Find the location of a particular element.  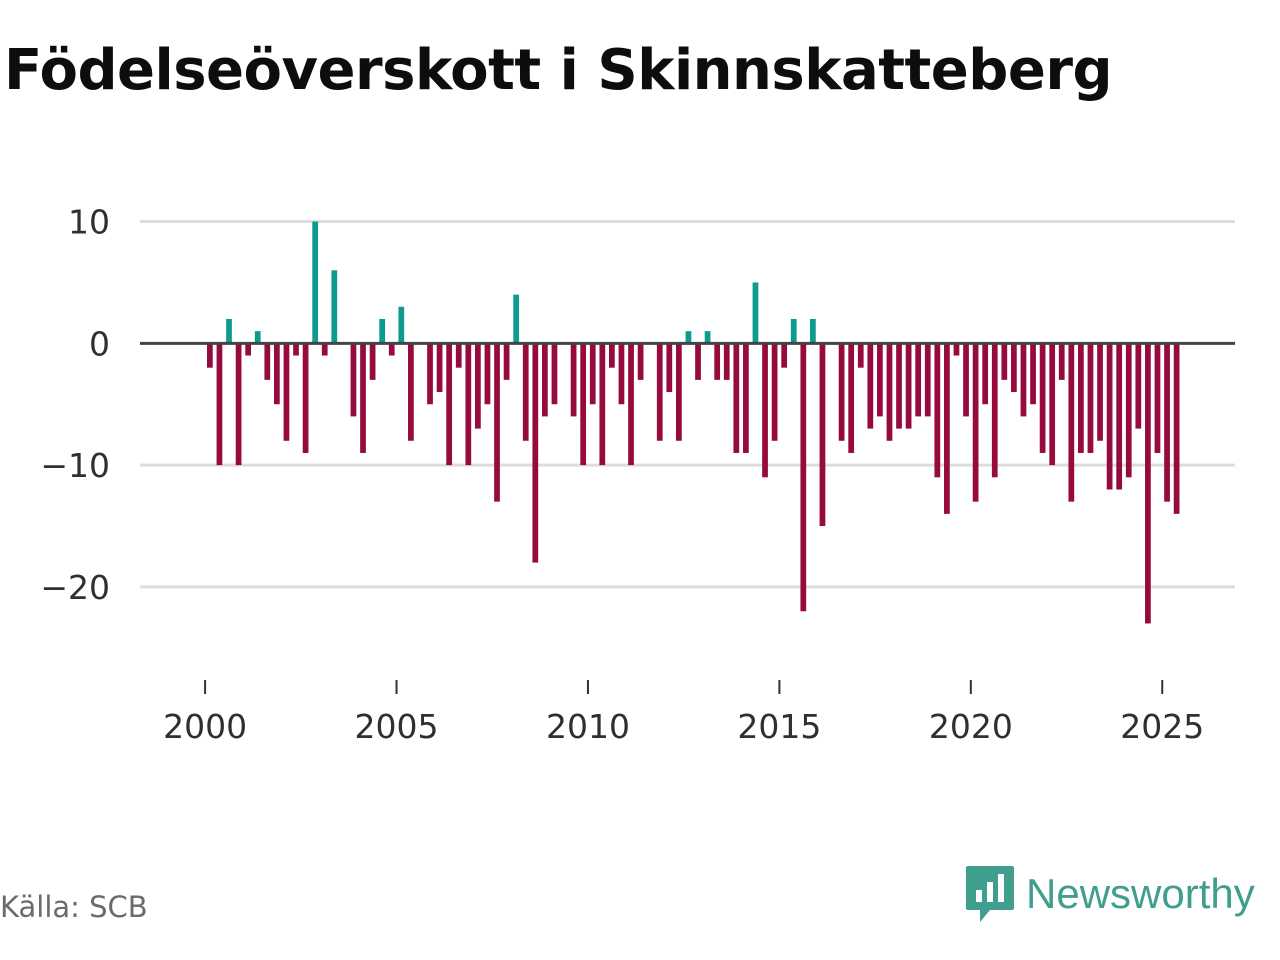

x-tick-label: 2010 is located at coordinates (588, 726).